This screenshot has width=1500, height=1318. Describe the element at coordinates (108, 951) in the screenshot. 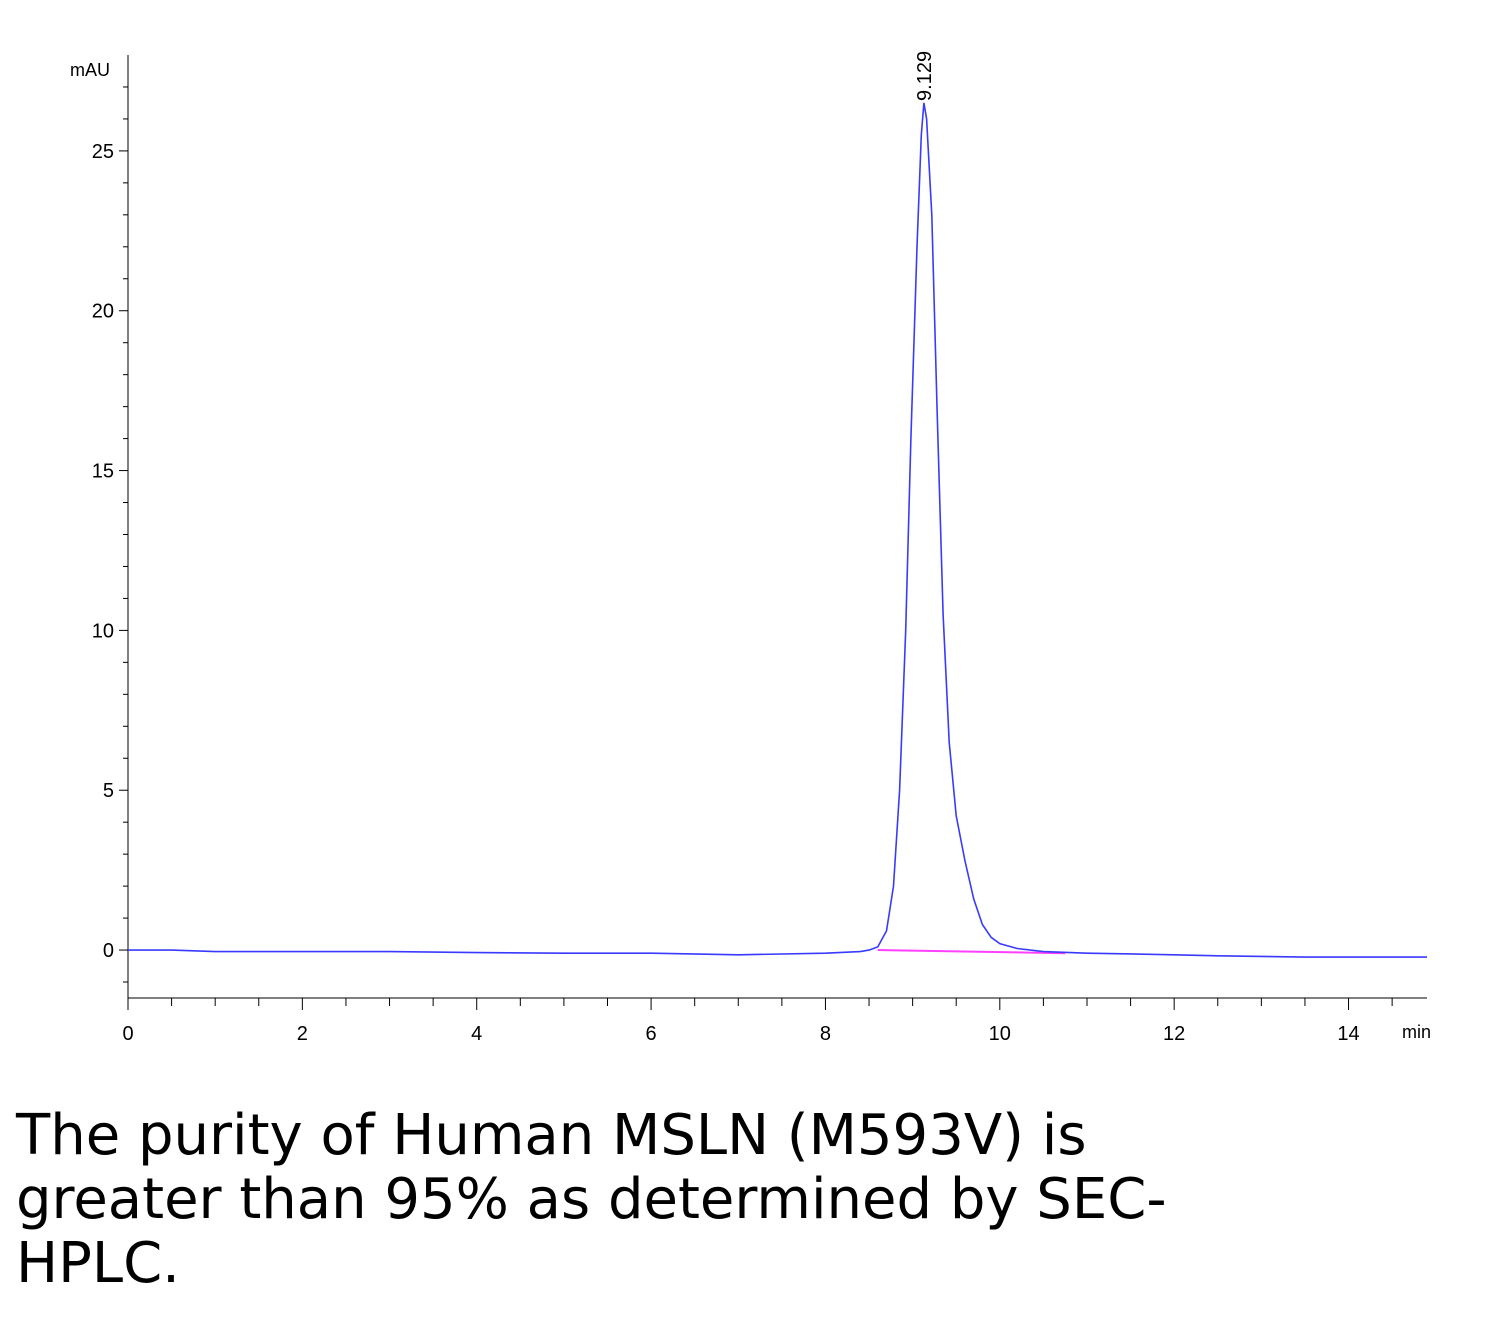

I see `y-tick-label: 0` at that location.